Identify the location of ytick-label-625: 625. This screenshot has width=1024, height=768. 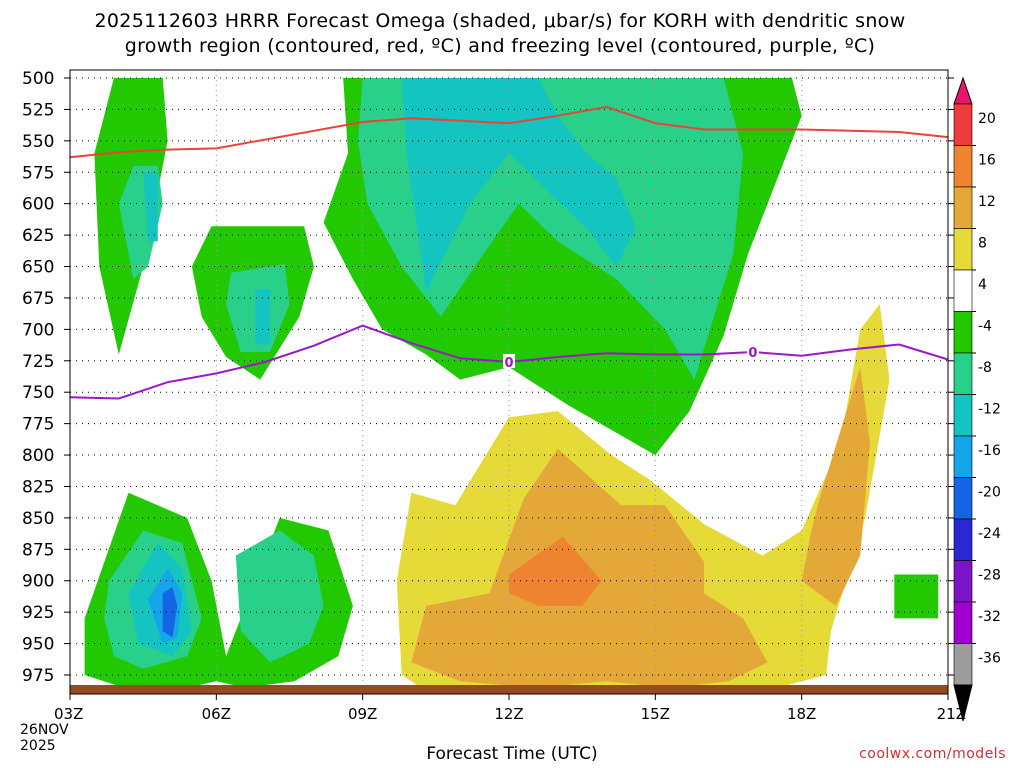
(38, 236).